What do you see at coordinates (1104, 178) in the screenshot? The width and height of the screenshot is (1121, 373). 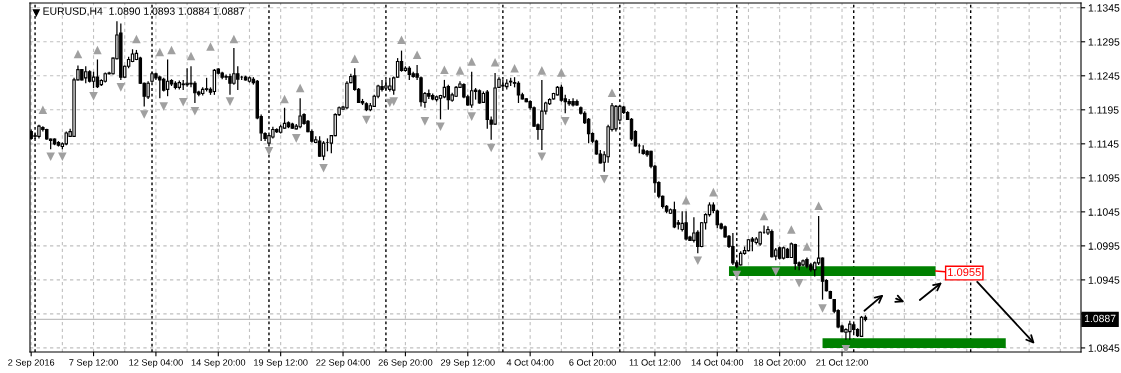 I see `y-tick-label: 1.1095` at bounding box center [1104, 178].